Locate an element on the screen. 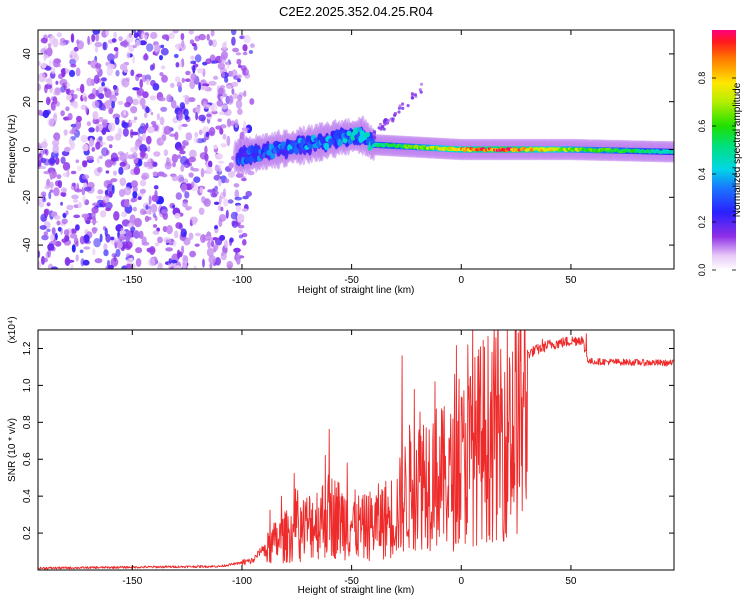  colorbar-tick-label: 0.4 is located at coordinates (702, 174).